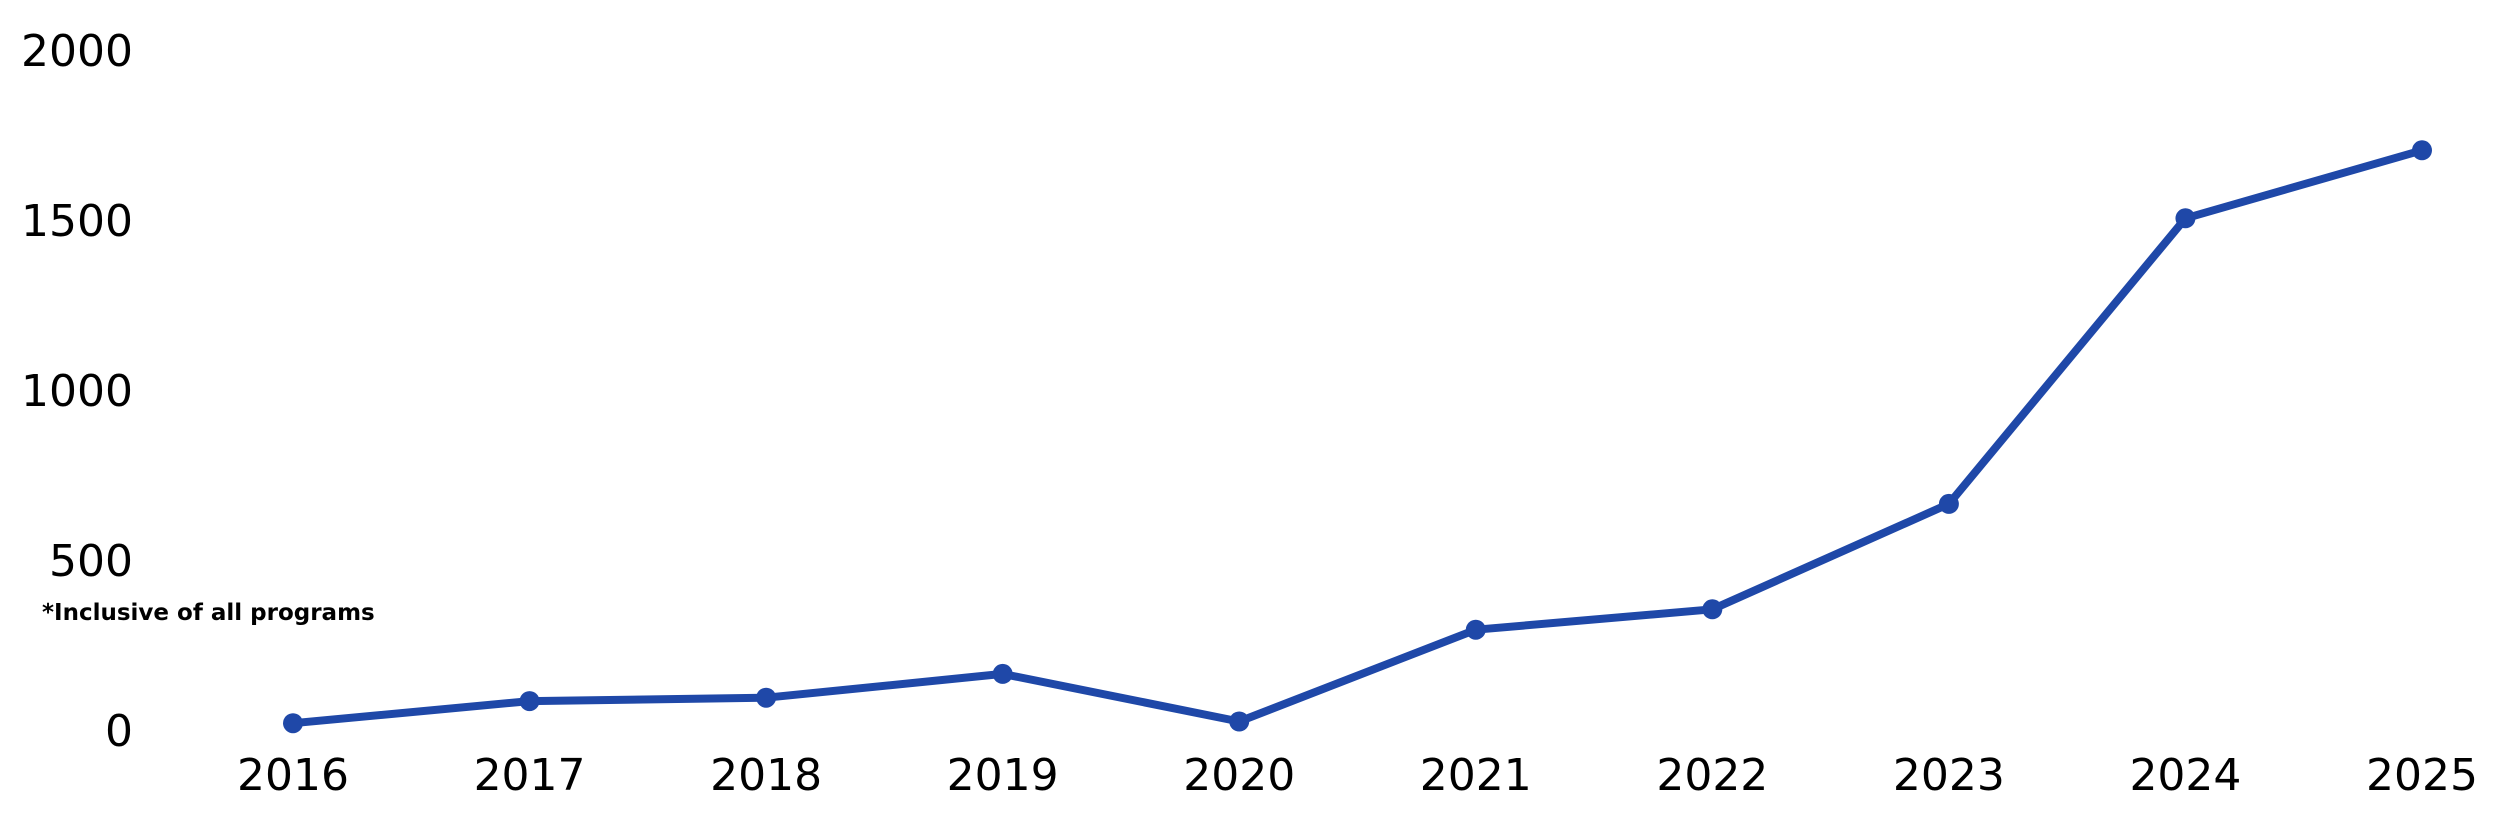  Describe the element at coordinates (293, 775) in the screenshot. I see `x-tick-label: 2016` at that location.